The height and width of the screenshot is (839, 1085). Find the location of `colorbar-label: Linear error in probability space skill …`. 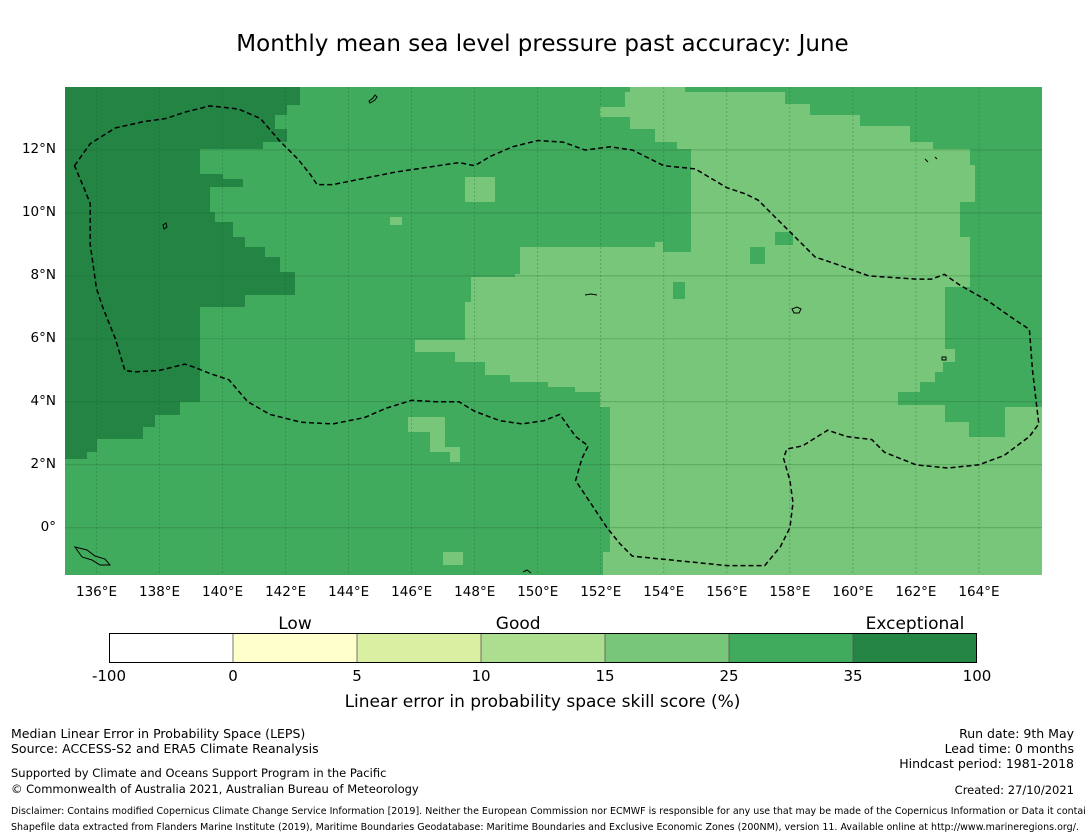

colorbar-label: Linear error in probability space skill … is located at coordinates (542, 702).